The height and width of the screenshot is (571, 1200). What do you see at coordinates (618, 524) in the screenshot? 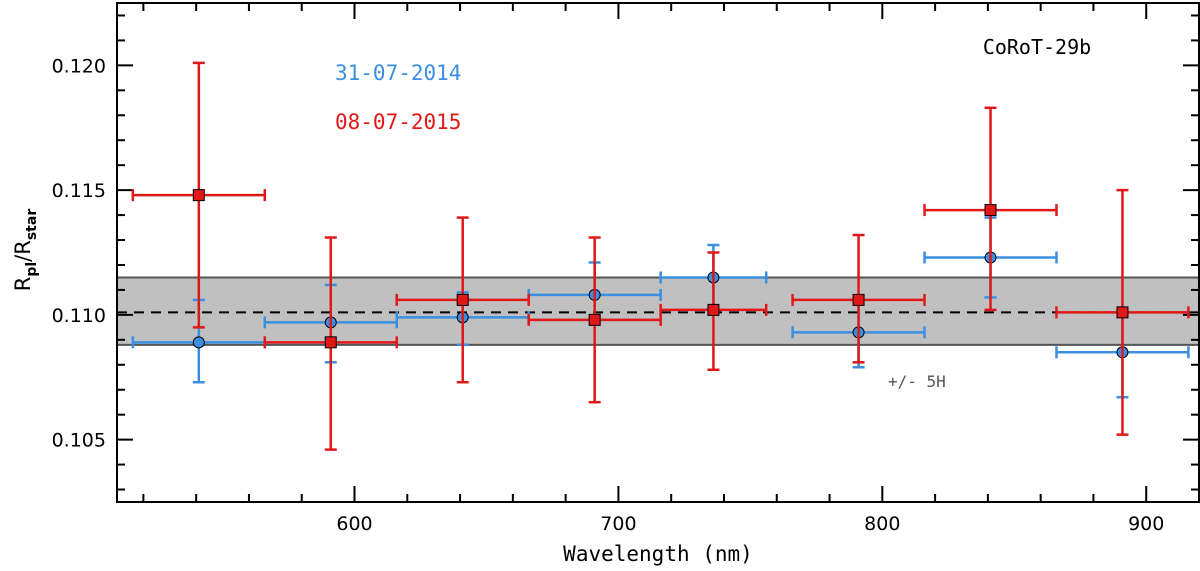
I see `x-tick-label: 700` at bounding box center [618, 524].